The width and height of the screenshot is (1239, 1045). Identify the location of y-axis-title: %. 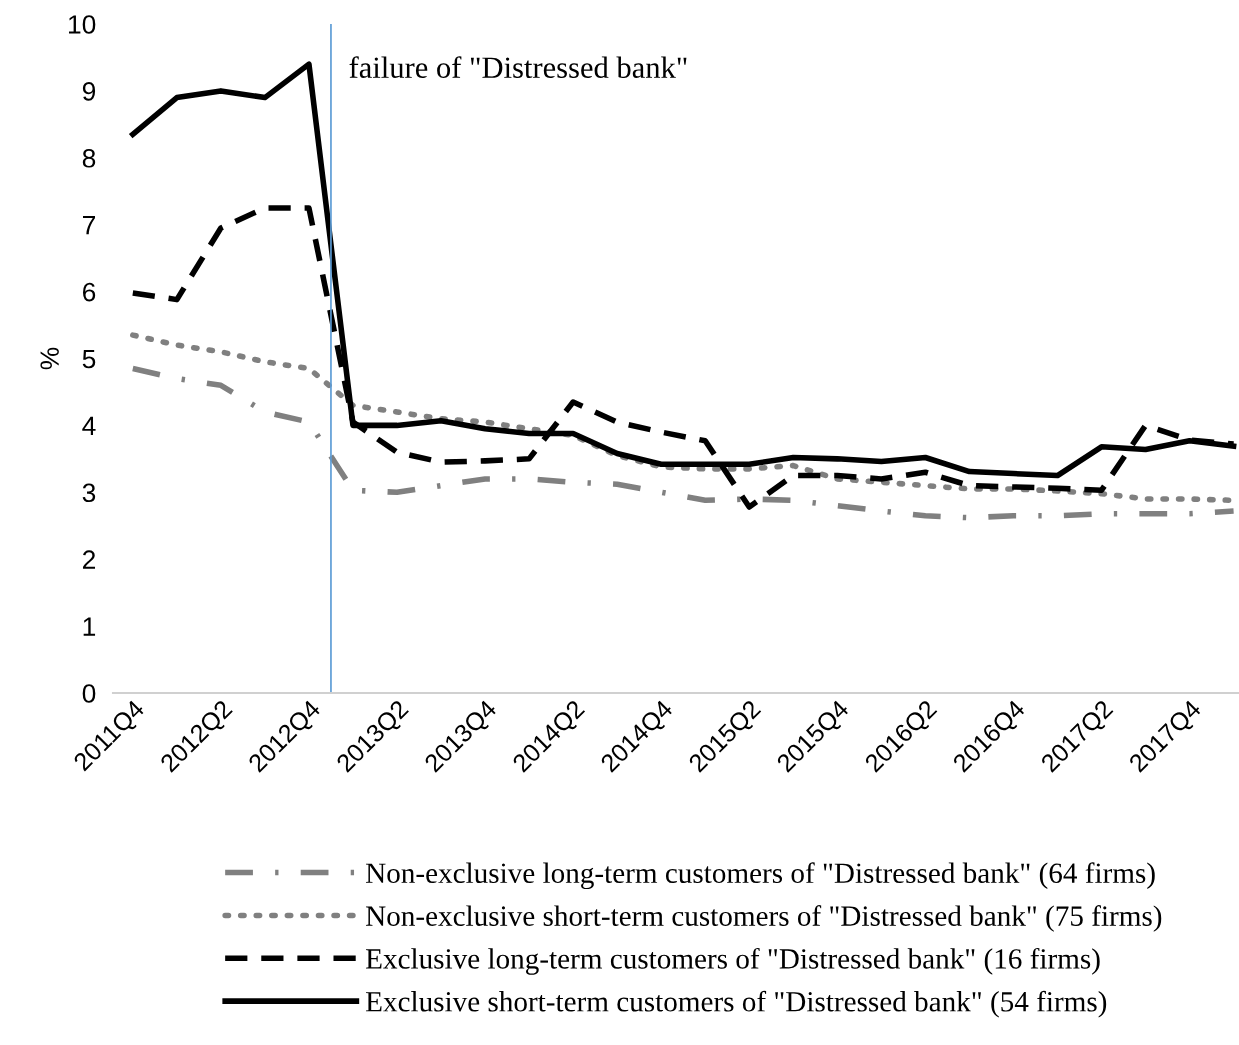
(49, 358).